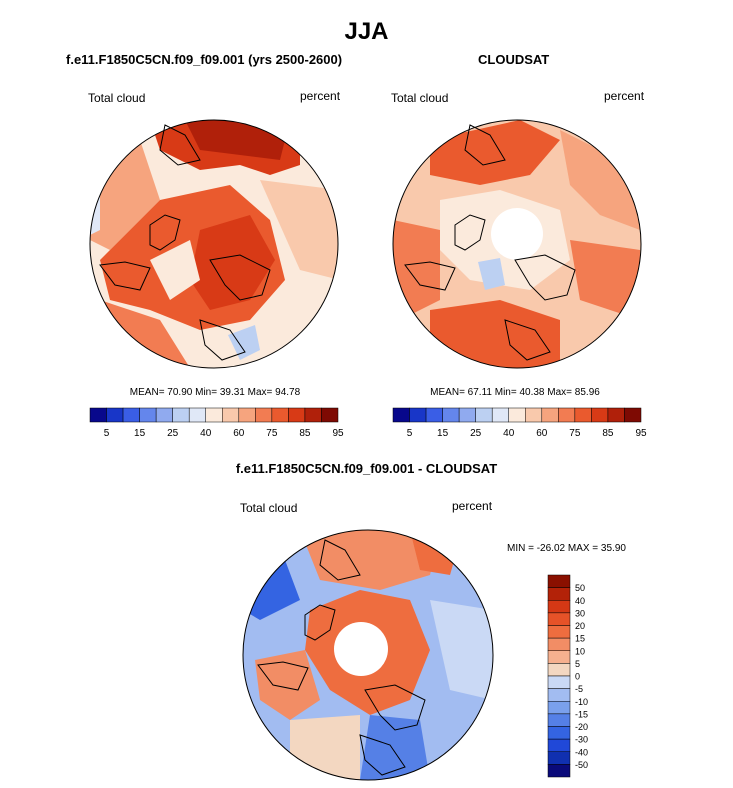 The image size is (733, 788). Describe the element at coordinates (476, 433) in the screenshot. I see `obs-colorbar-label: 25` at that location.